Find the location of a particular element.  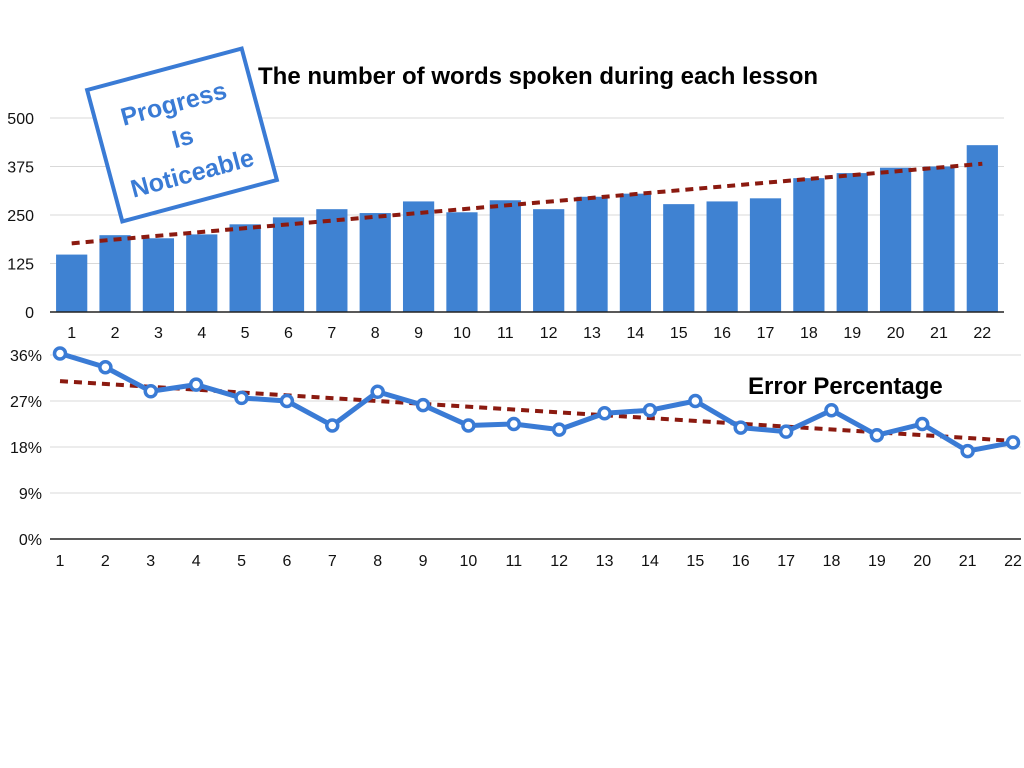

bar-xtick-label: 14 is located at coordinates (636, 333).